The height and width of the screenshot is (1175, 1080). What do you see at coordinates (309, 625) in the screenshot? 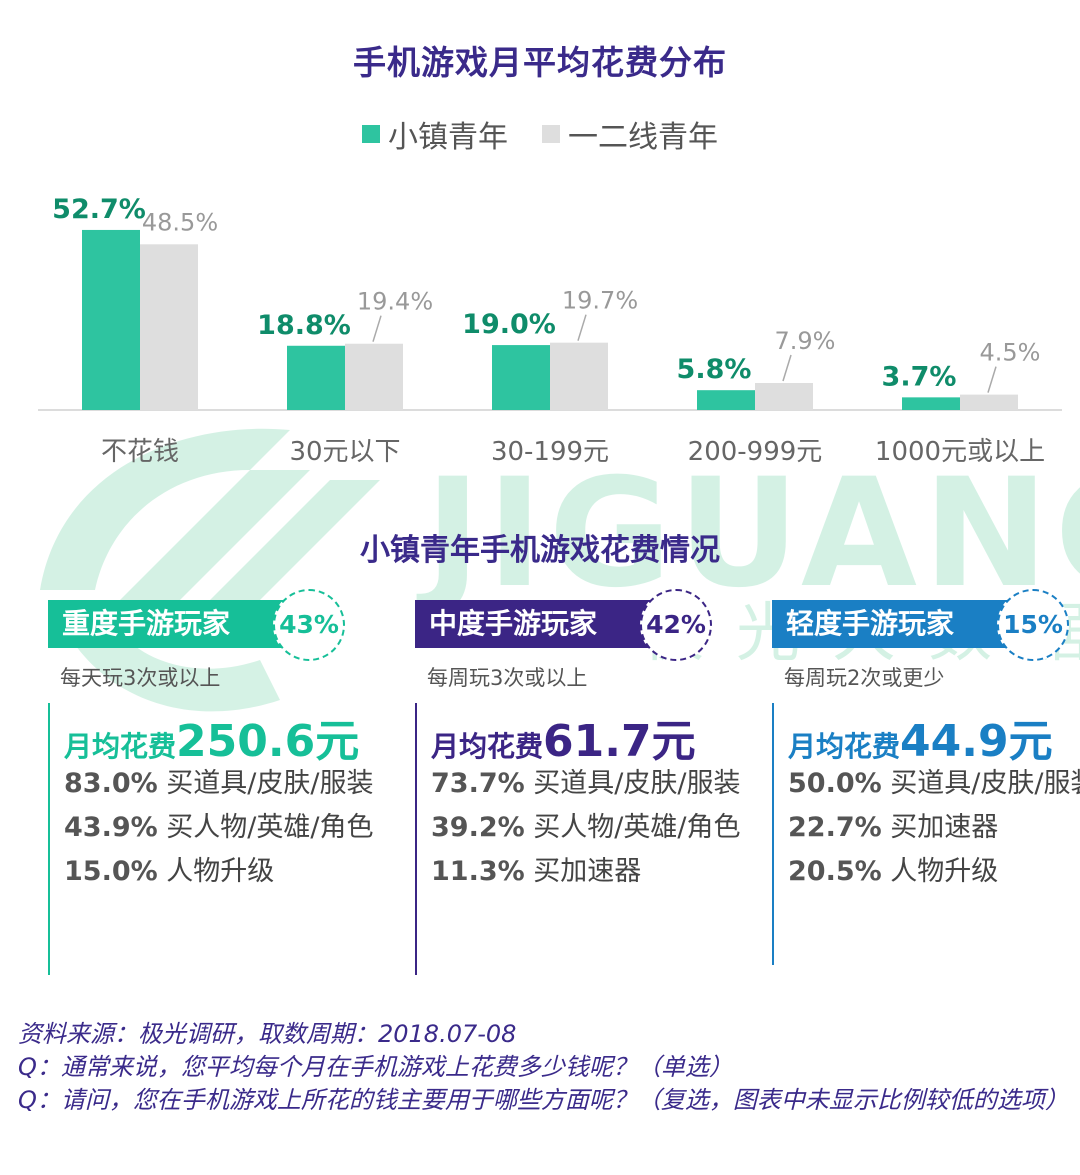
I see `share-badge: 43%` at bounding box center [309, 625].